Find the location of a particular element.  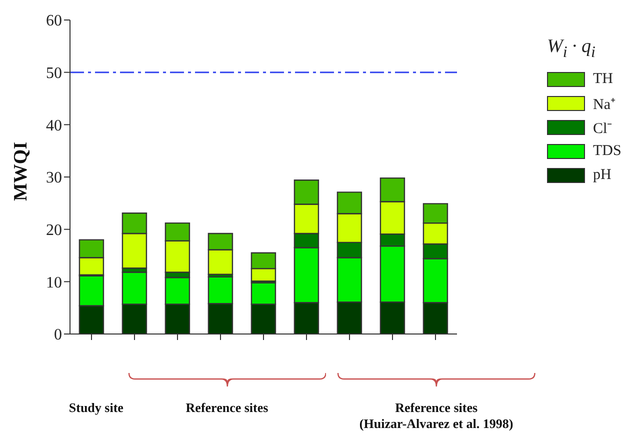

y-tick-label: 30 is located at coordinates (54, 178).